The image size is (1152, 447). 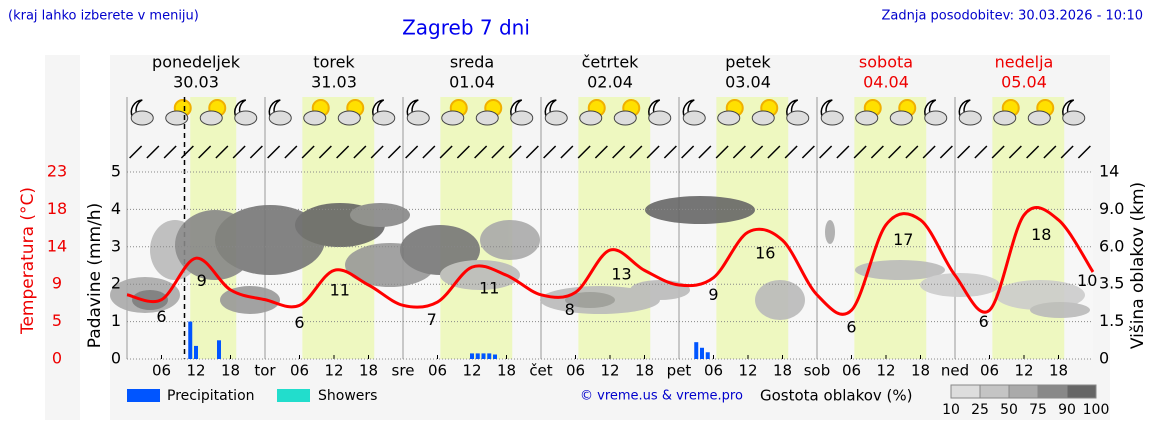 What do you see at coordinates (472, 82) in the screenshot?
I see `day-date: 01.04` at bounding box center [472, 82].